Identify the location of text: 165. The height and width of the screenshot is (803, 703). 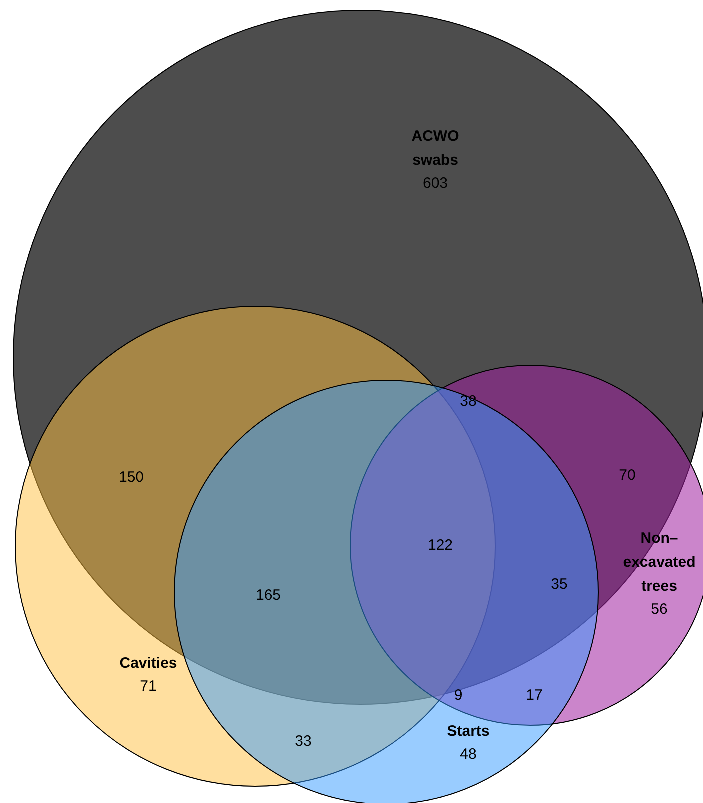
(269, 595).